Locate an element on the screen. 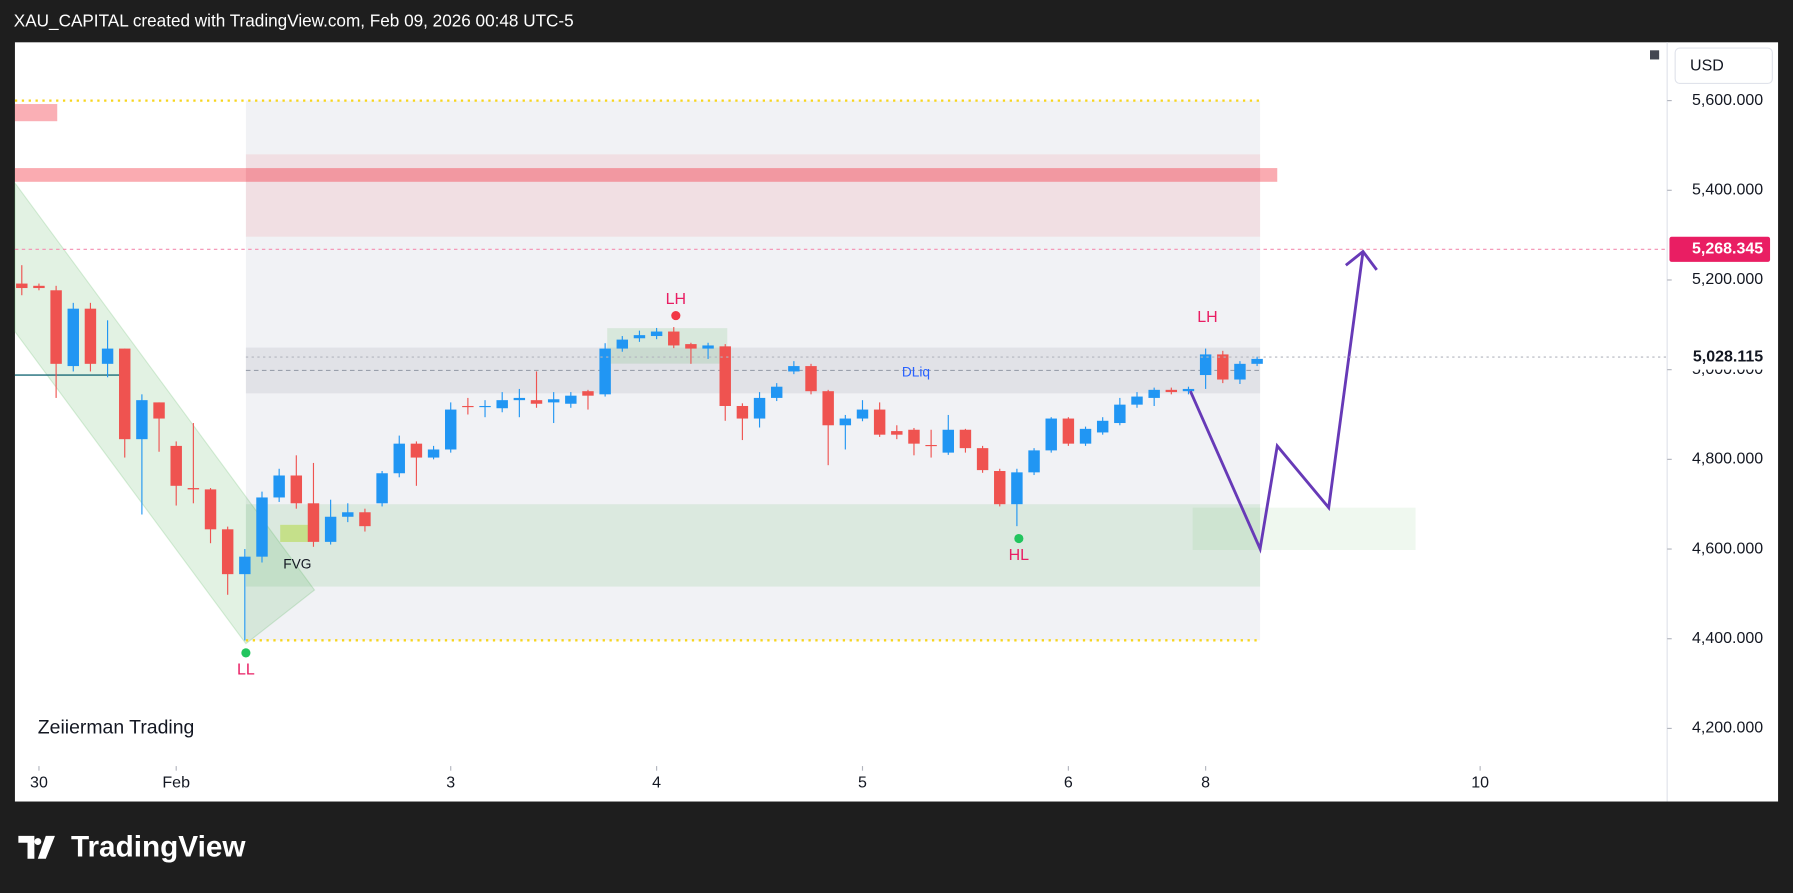 The width and height of the screenshot is (1793, 893). currency: USD is located at coordinates (1707, 66).